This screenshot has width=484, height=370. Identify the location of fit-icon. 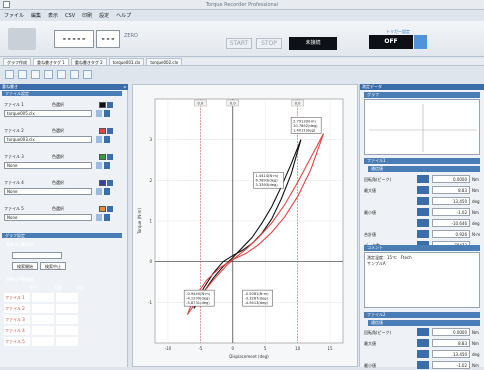
(35, 74).